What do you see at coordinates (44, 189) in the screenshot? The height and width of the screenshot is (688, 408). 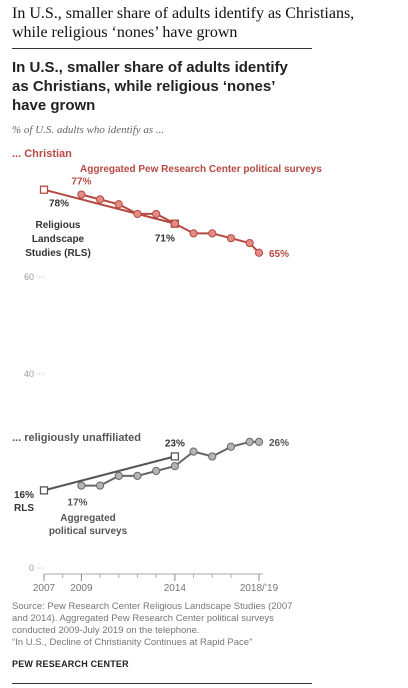 I see `christian_rls-marker` at bounding box center [44, 189].